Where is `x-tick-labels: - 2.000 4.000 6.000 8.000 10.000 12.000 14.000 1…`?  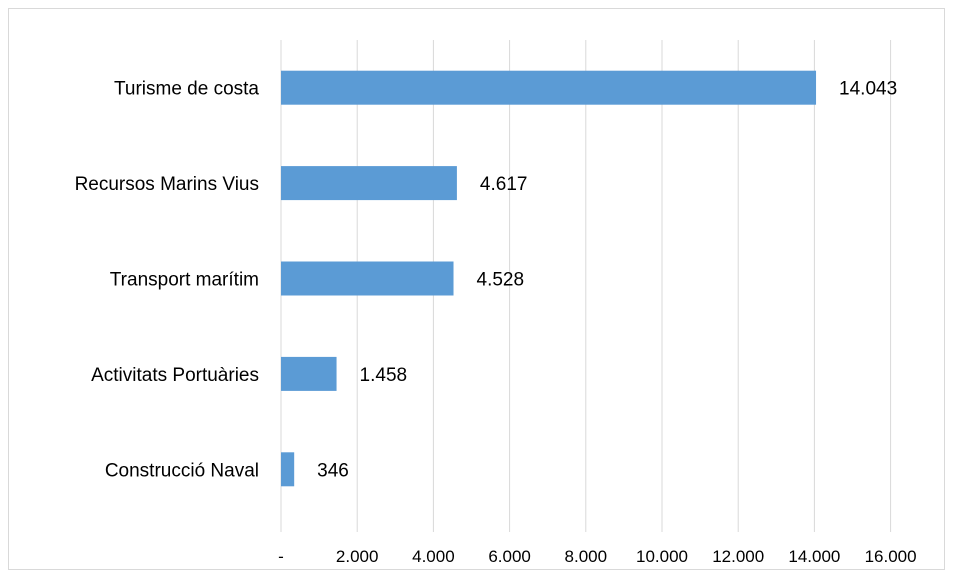
x-tick-labels: - 2.000 4.000 6.000 8.000 10.000 12.000 14.000 1… is located at coordinates (597, 556).